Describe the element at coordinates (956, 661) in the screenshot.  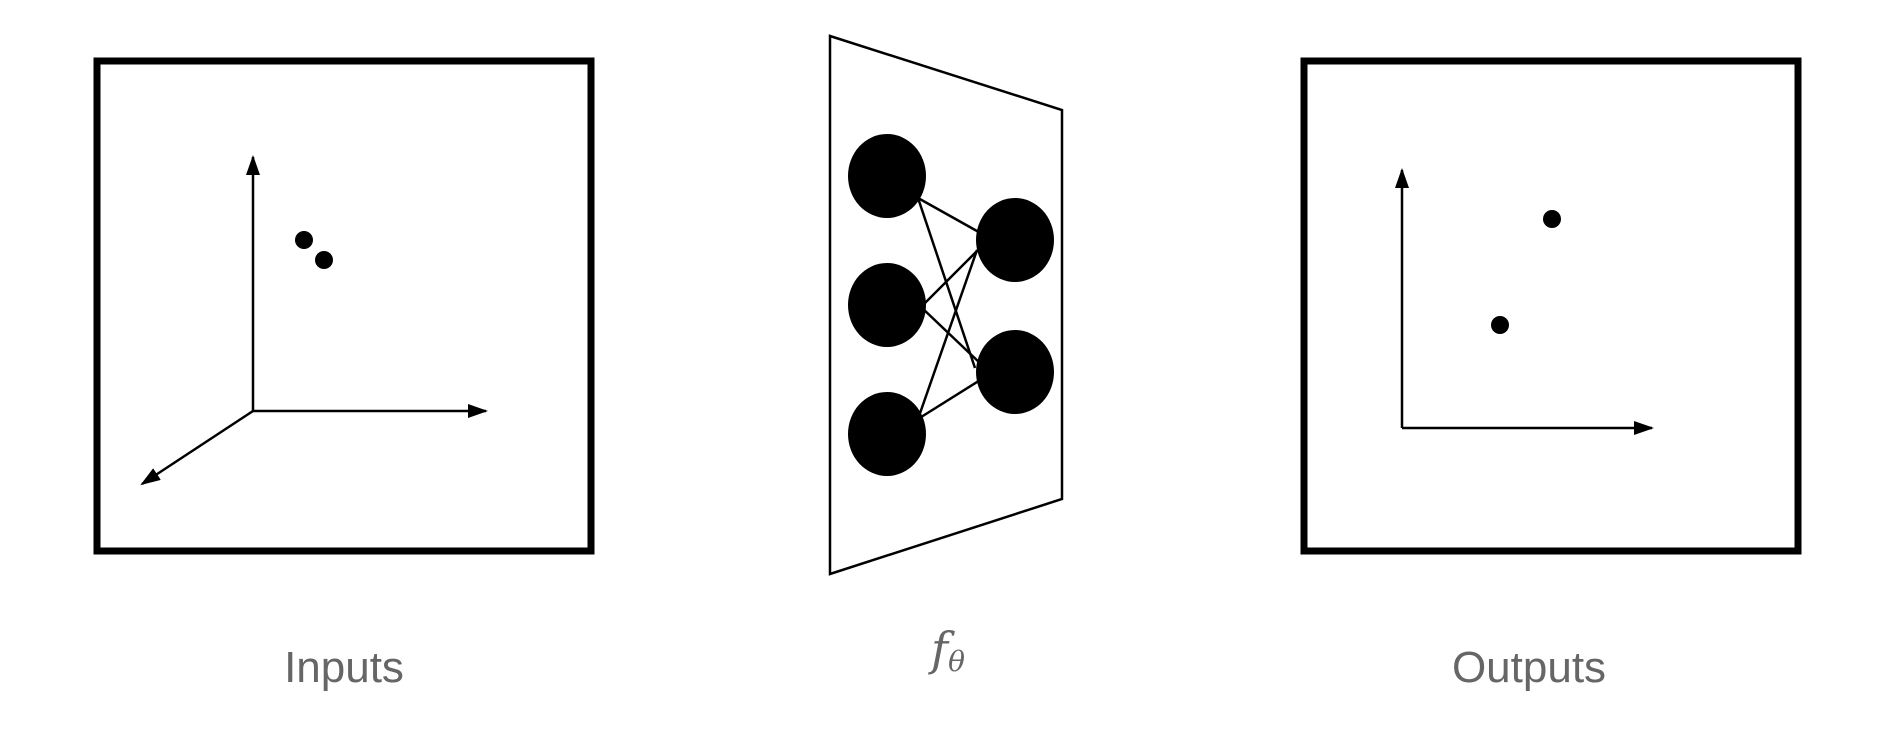
I see `parameter-symbol: θ` at that location.